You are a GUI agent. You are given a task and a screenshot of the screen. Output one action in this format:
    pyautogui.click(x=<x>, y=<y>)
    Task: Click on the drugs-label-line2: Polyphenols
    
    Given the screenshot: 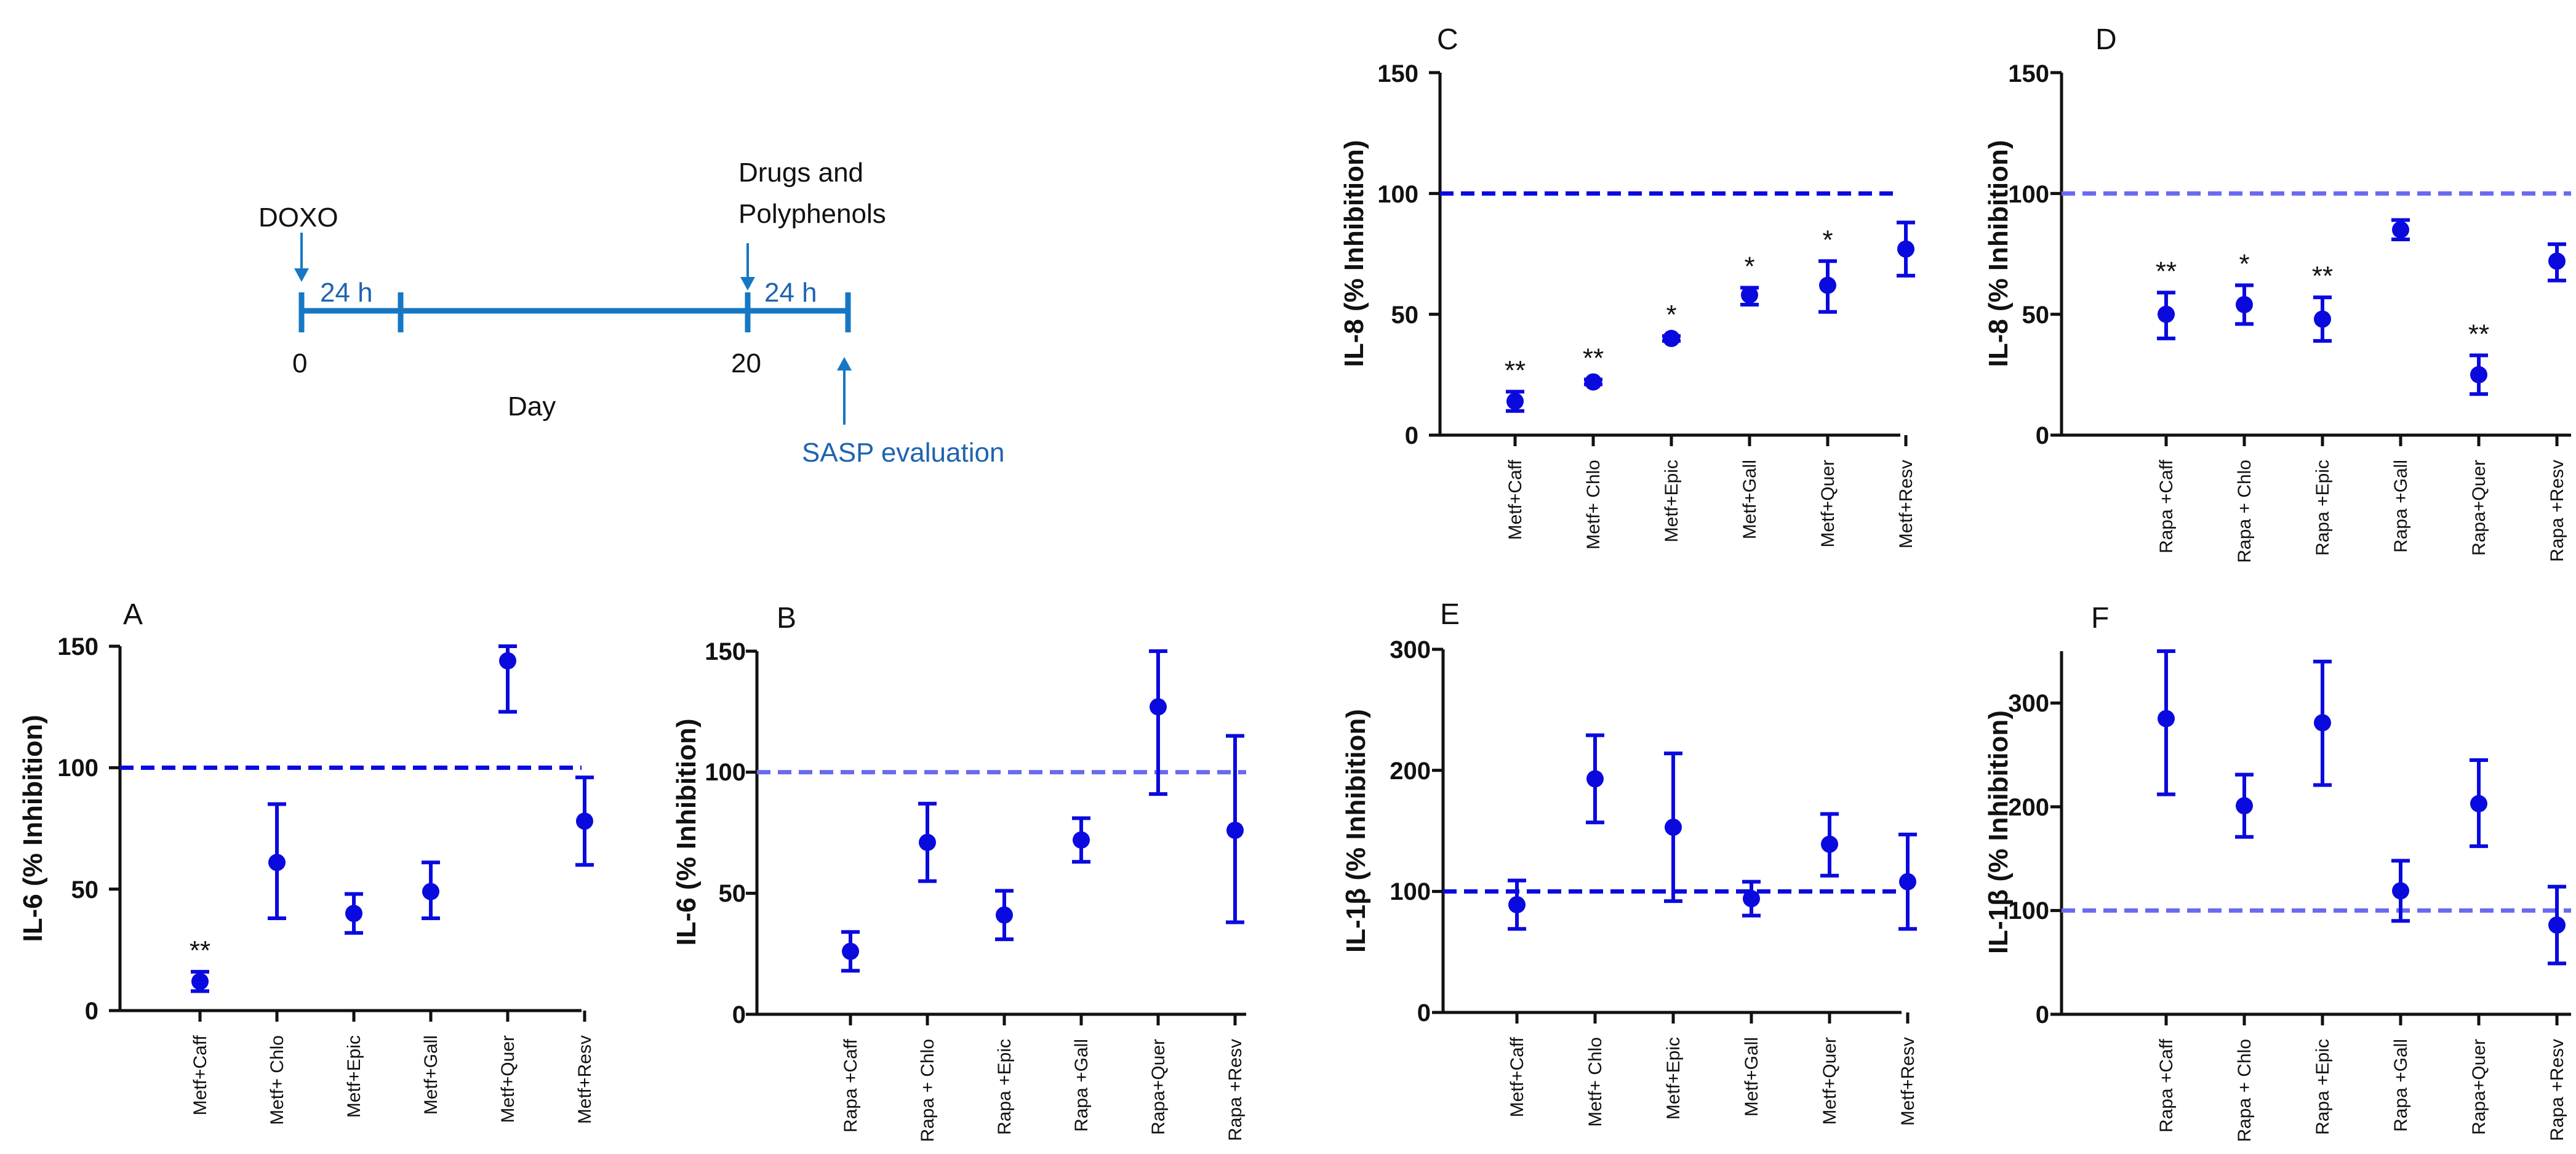 What is the action you would take?
    pyautogui.click(x=812, y=214)
    